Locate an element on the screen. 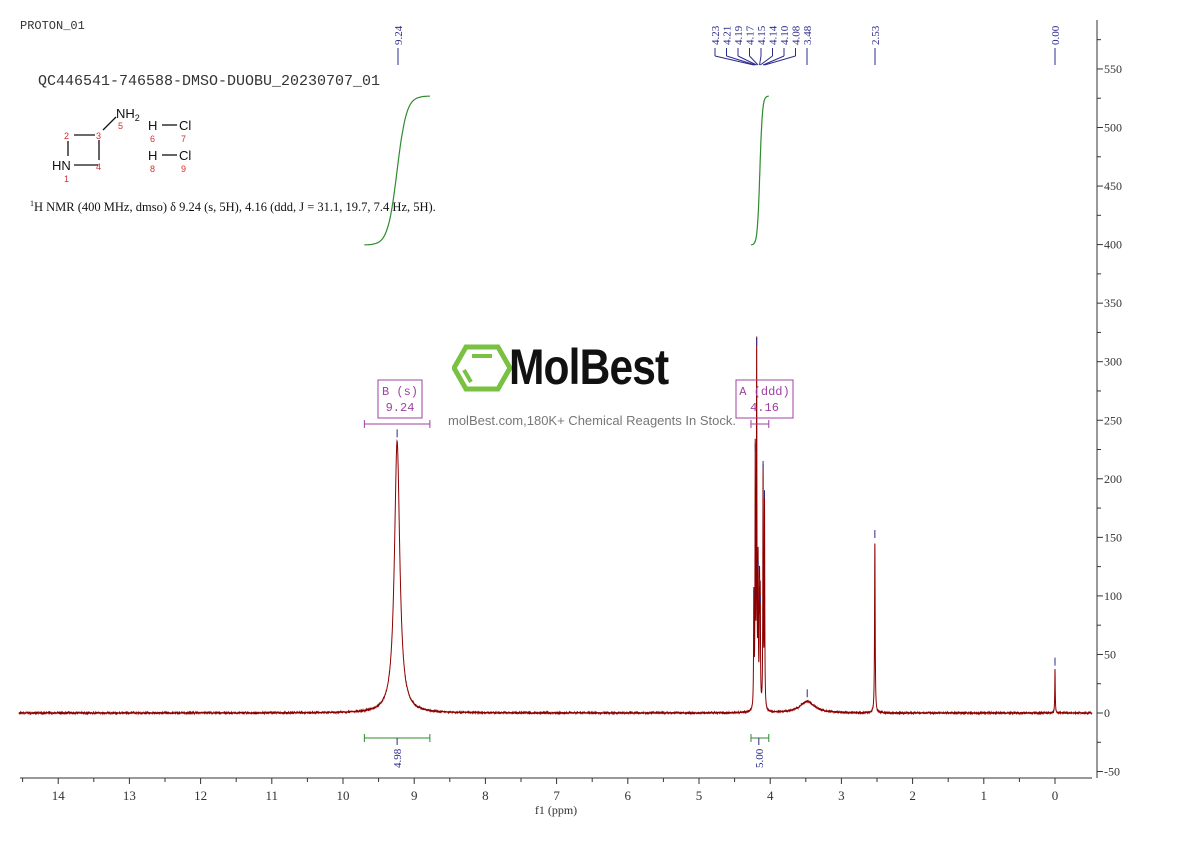  y-tick-label: 150 is located at coordinates (1113, 537).